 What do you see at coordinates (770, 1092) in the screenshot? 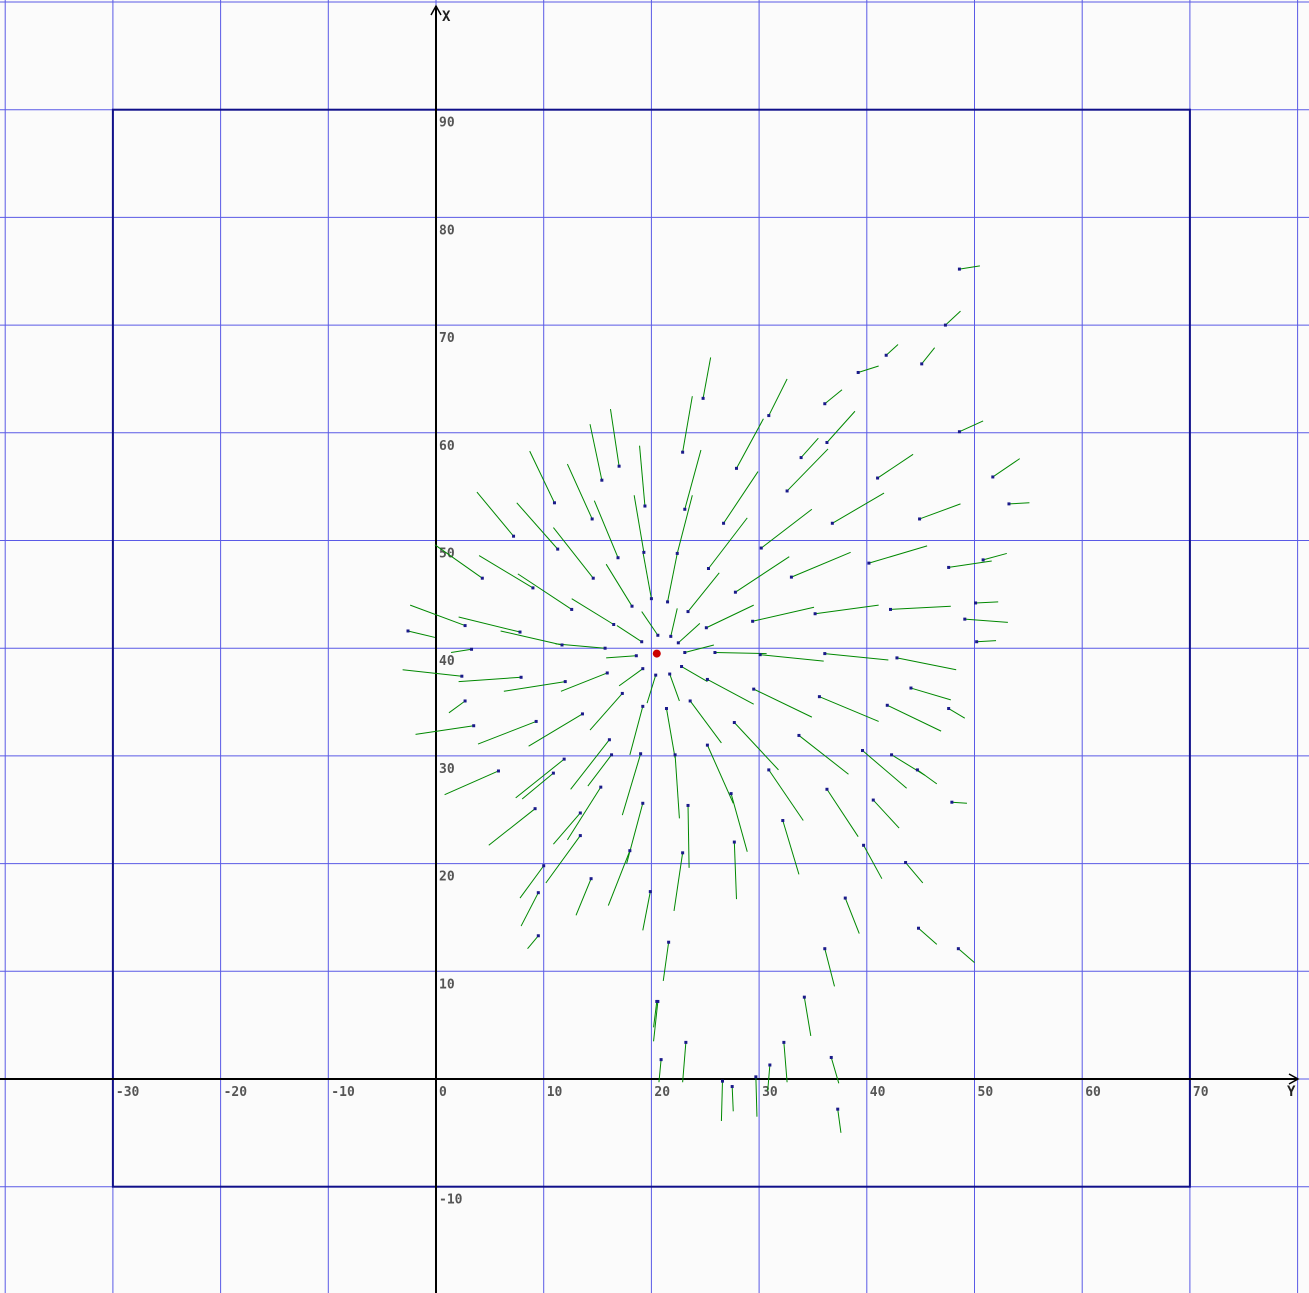
I see `horizontal-tick-label: 30` at bounding box center [770, 1092].